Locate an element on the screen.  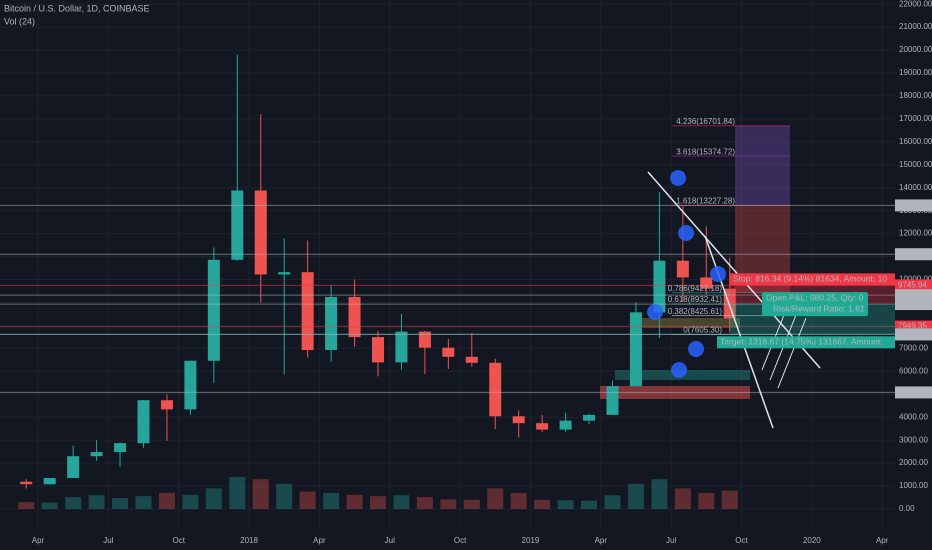
fib-label: 4.236(16701.84) is located at coordinates (705, 121).